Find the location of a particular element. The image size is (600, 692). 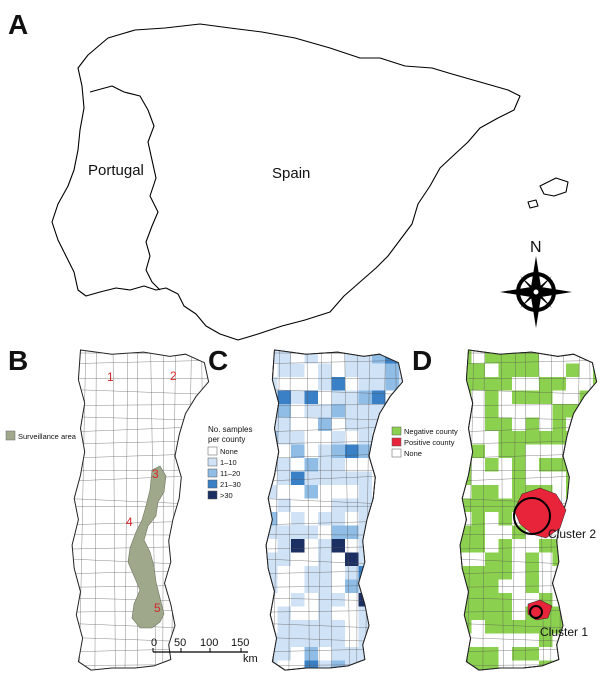

scale-bar: 0 50 100 150 km is located at coordinates (204, 651).